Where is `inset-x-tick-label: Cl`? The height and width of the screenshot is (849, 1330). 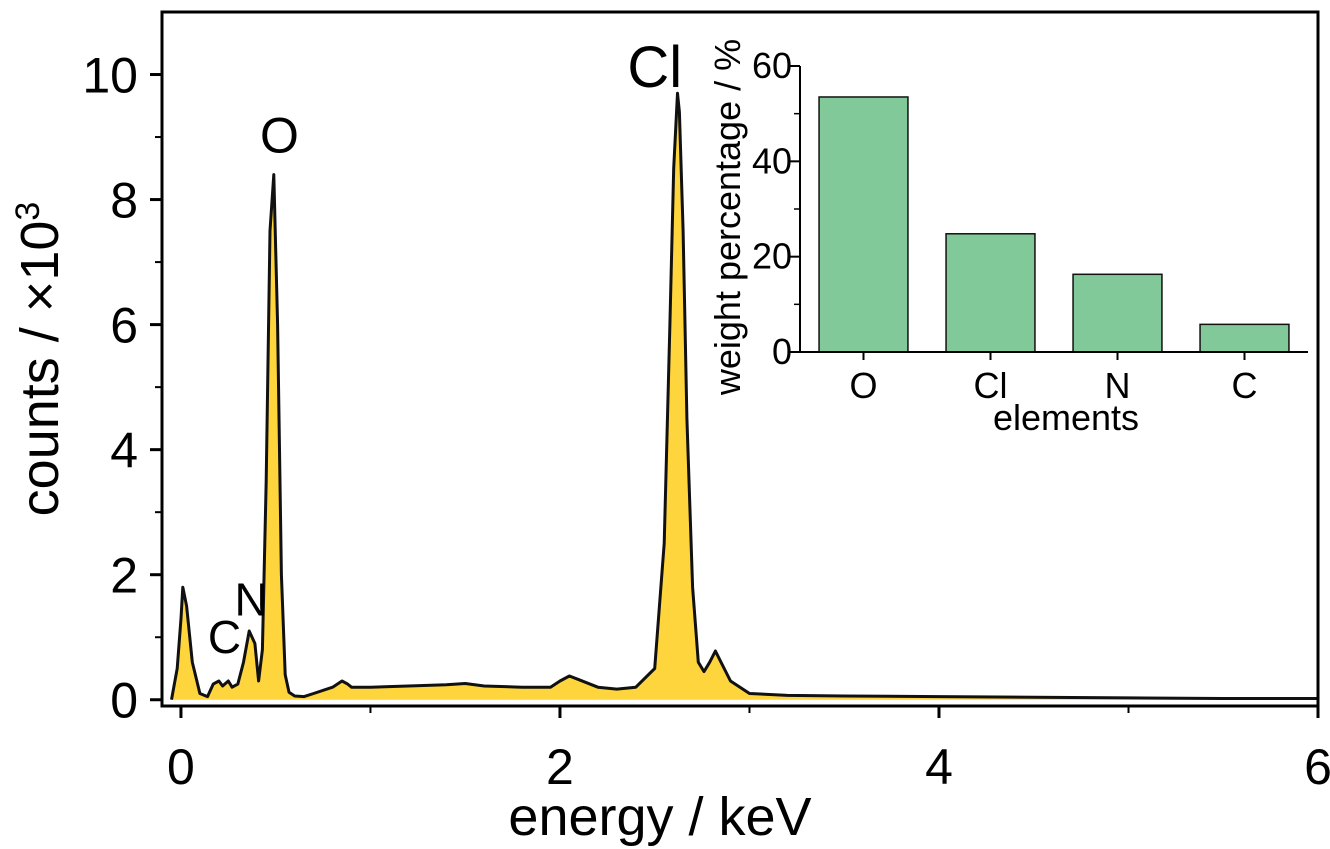 inset-x-tick-label: Cl is located at coordinates (991, 385).